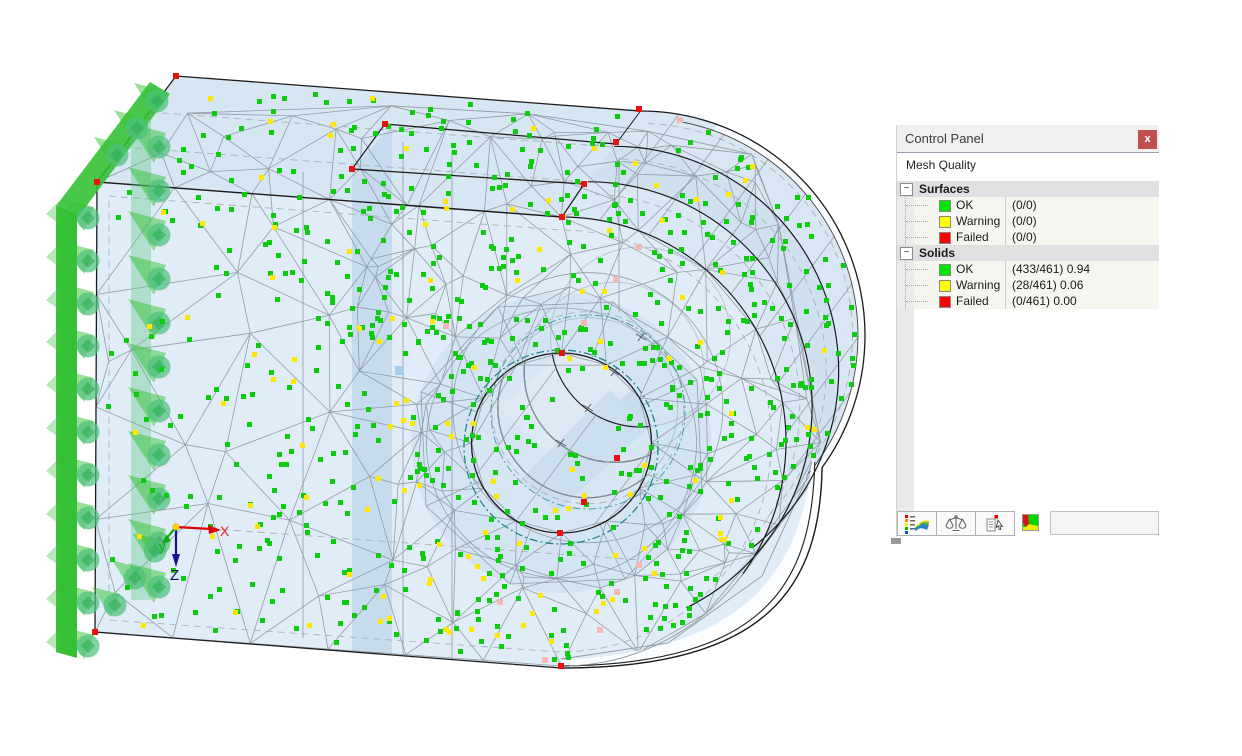 This screenshot has height=756, width=1242. I want to click on svg-text: Z, so click(174, 575).